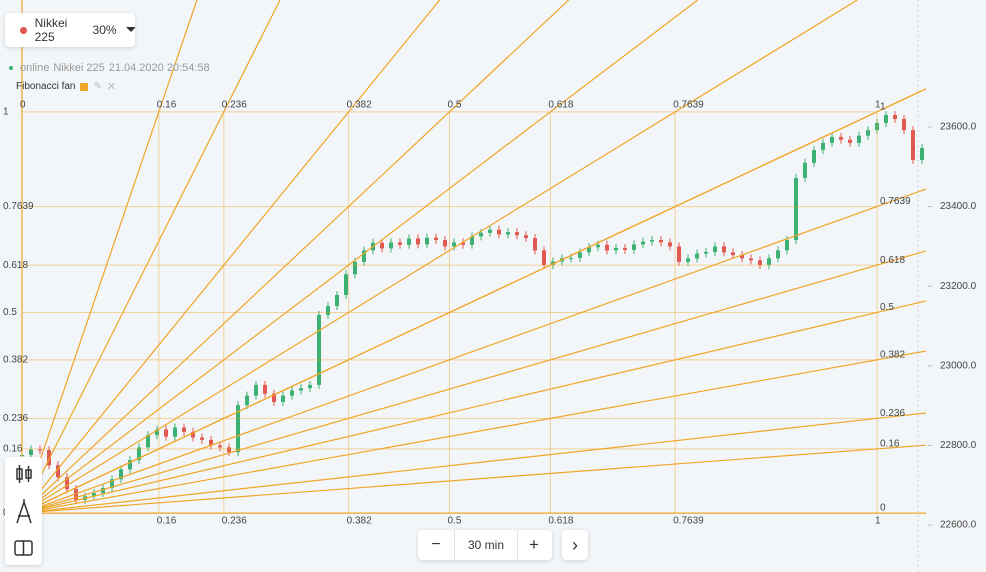 Image resolution: width=986 pixels, height=572 pixels. Describe the element at coordinates (560, 104) in the screenshot. I see `fib-label-top: 0.618` at that location.